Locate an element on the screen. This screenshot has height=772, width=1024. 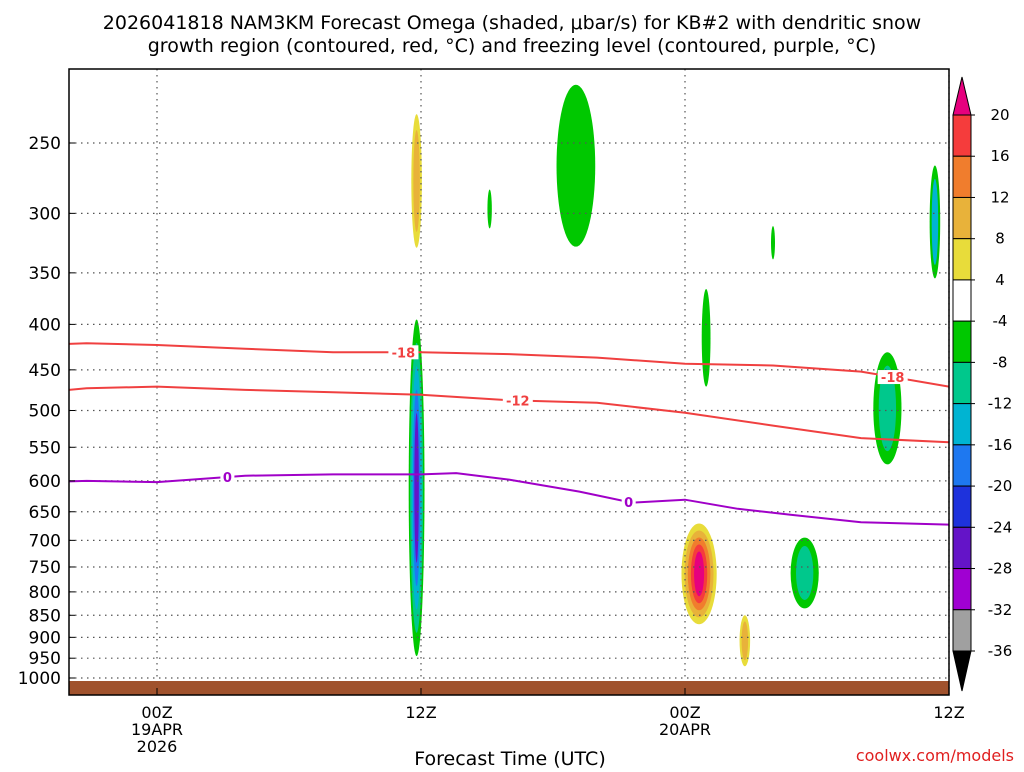
colorbar-label: -20 is located at coordinates (1000, 486).